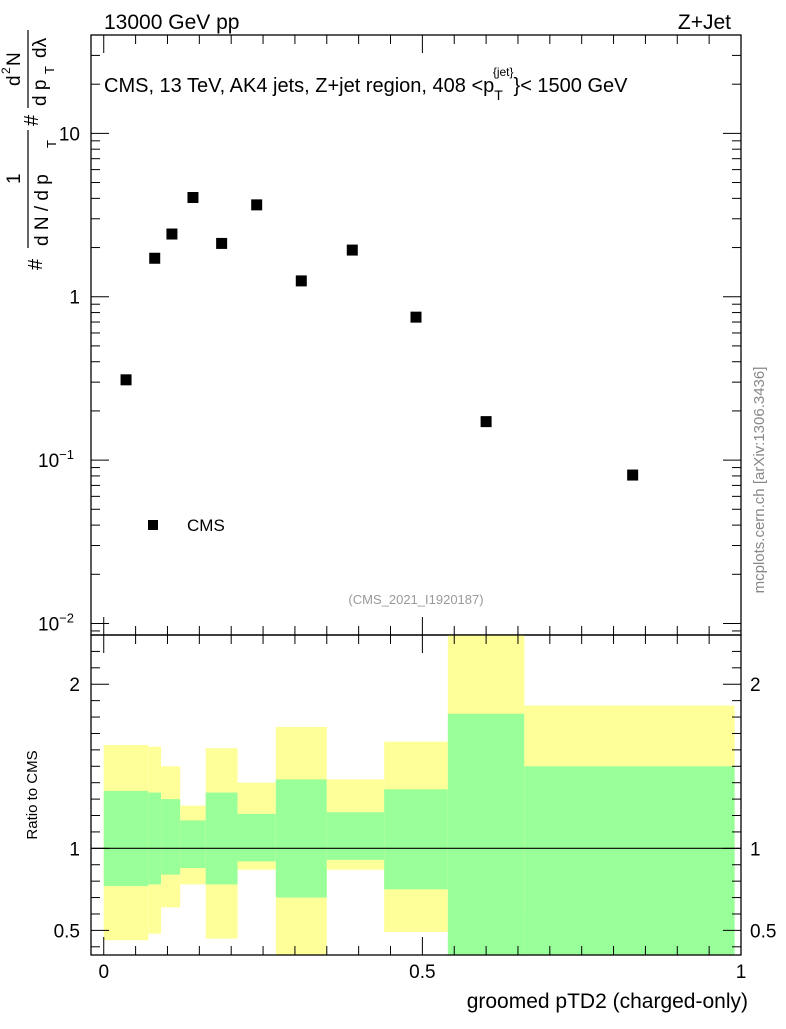 Image resolution: width=786 pixels, height=1029 pixels. What do you see at coordinates (741, 972) in the screenshot?
I see `x-tick-label: 1` at bounding box center [741, 972].